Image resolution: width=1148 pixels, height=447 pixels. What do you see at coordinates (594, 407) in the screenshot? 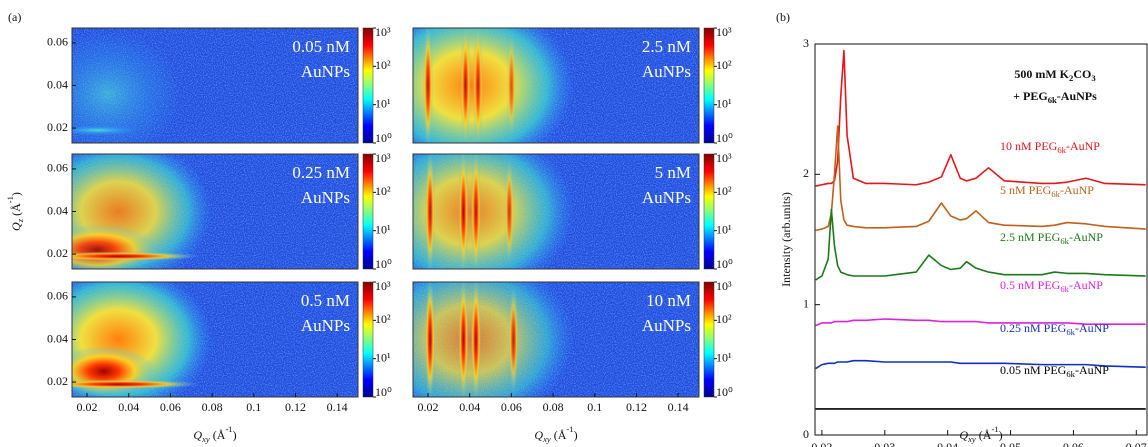
I see `x-tick-label: 0.1` at bounding box center [594, 407].